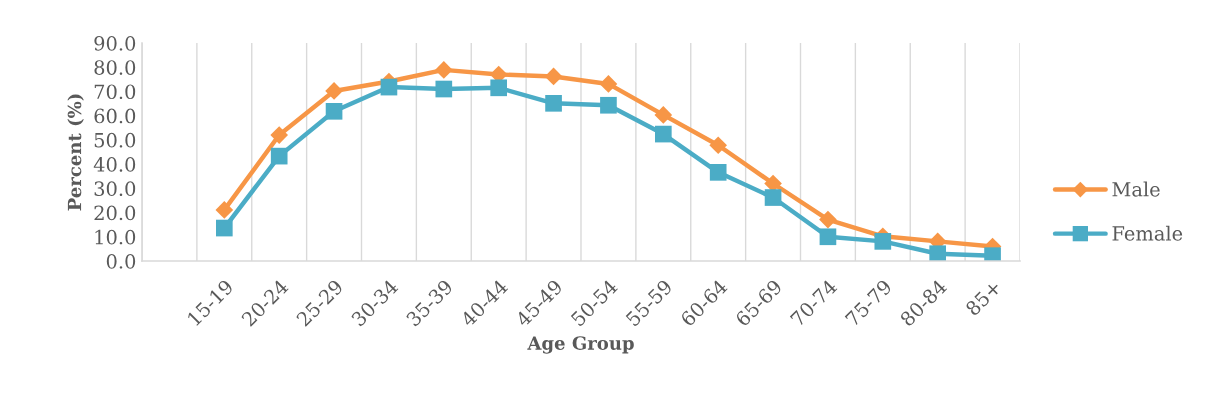  I want to click on y-axis-title: Percent (%), so click(75, 152).